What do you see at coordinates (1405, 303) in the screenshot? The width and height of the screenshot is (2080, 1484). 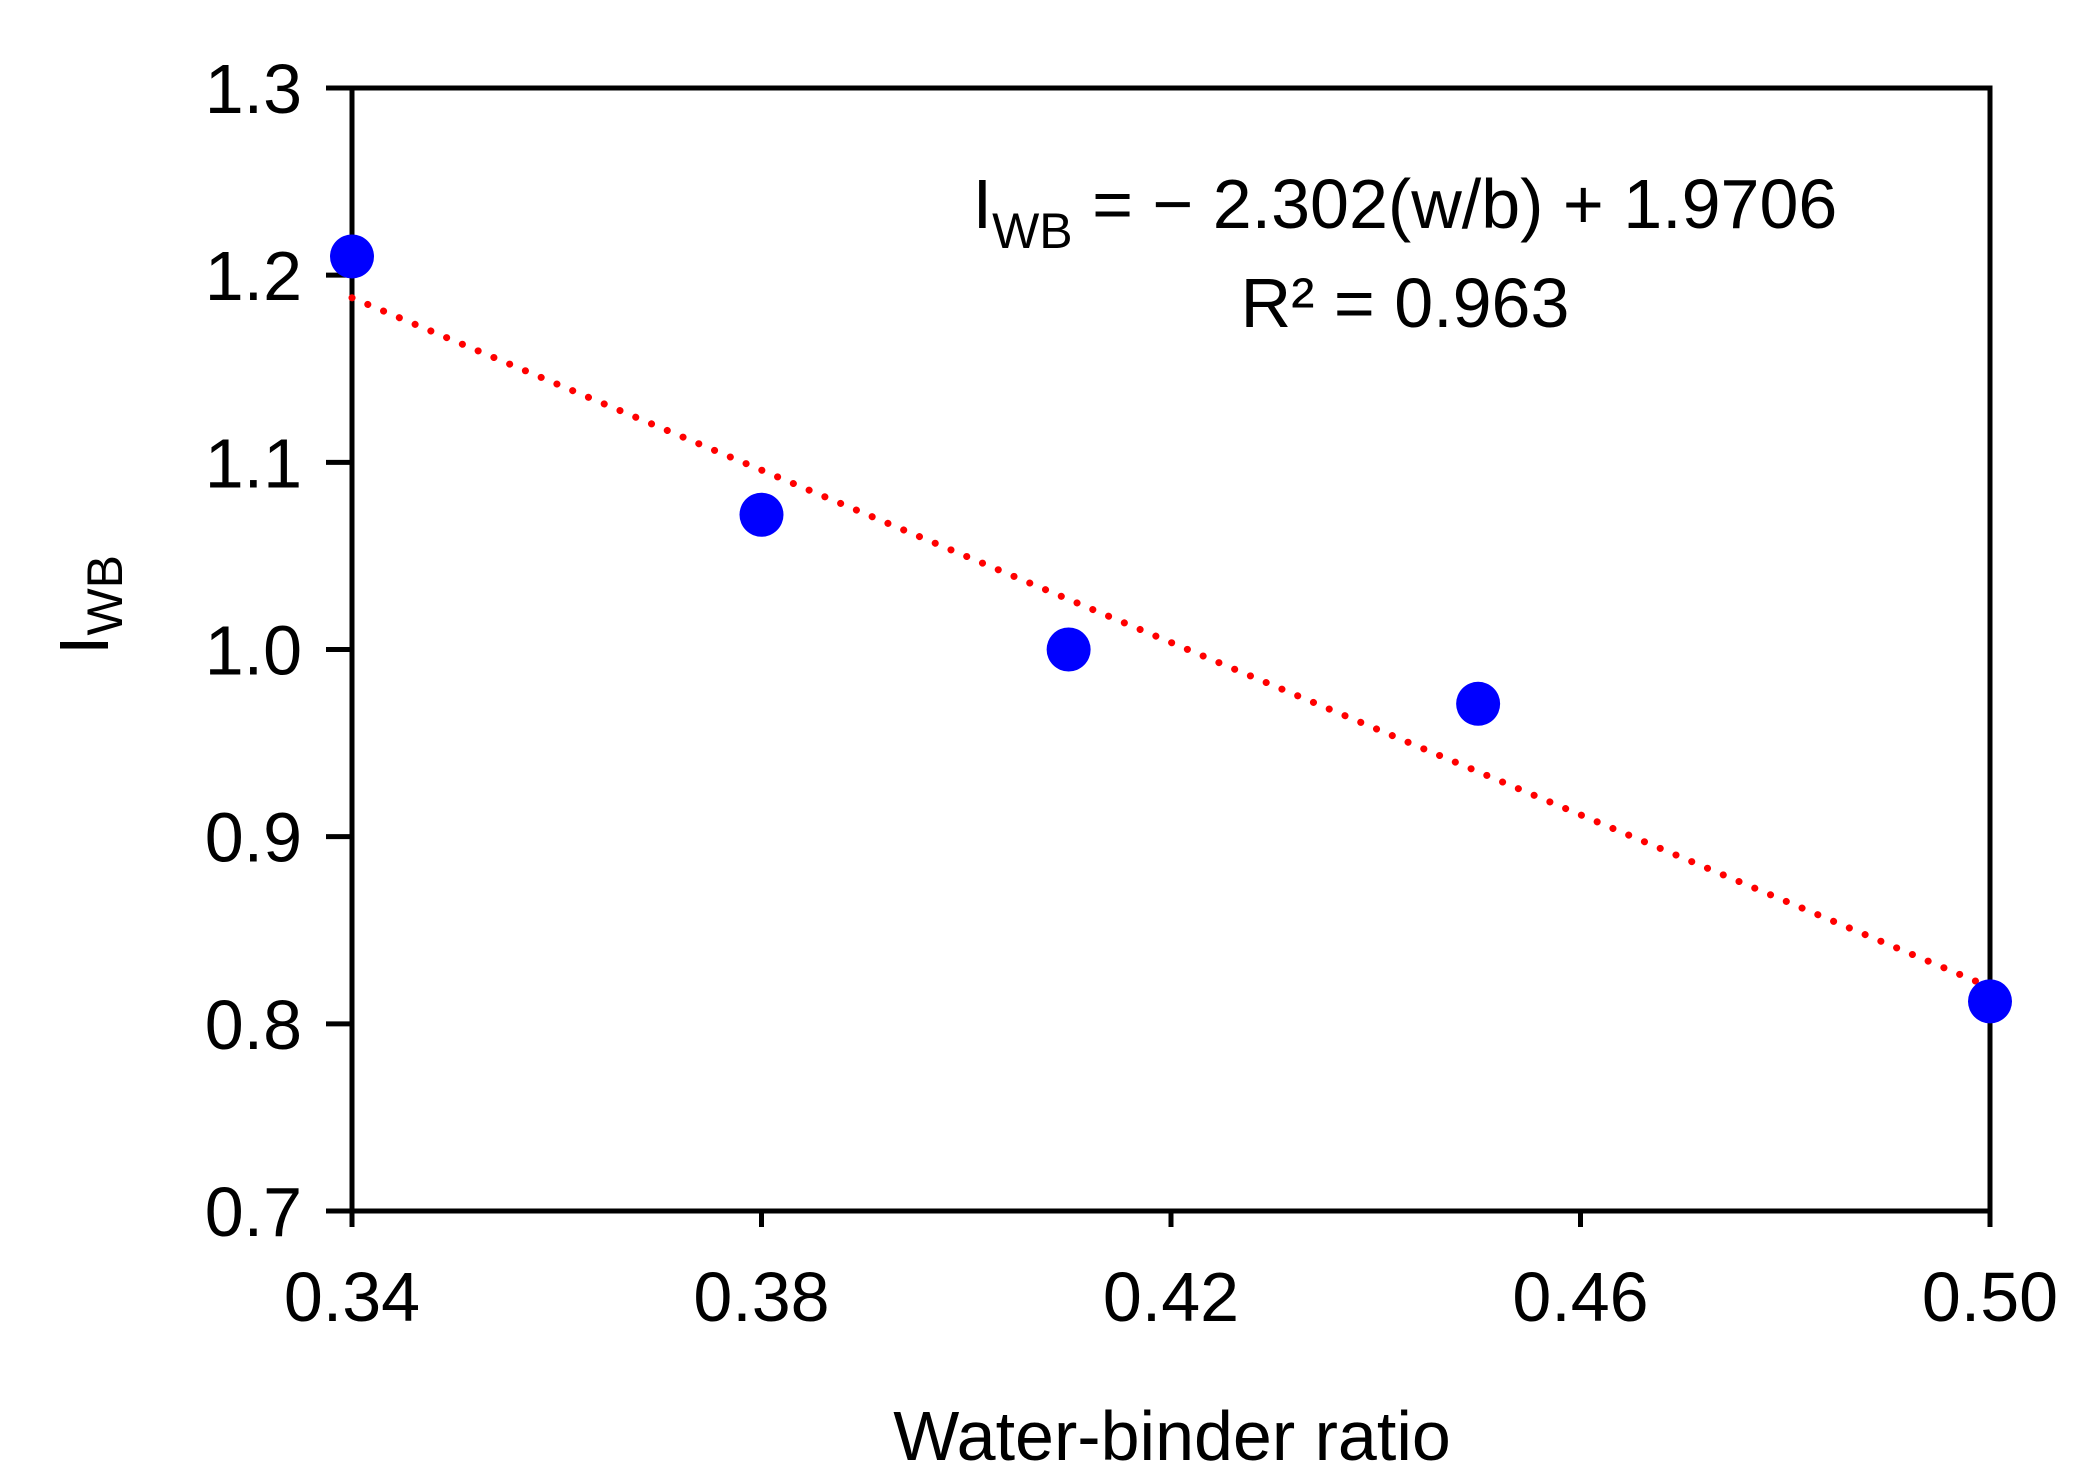 I see `r-squared-label: R² = 0.963` at bounding box center [1405, 303].